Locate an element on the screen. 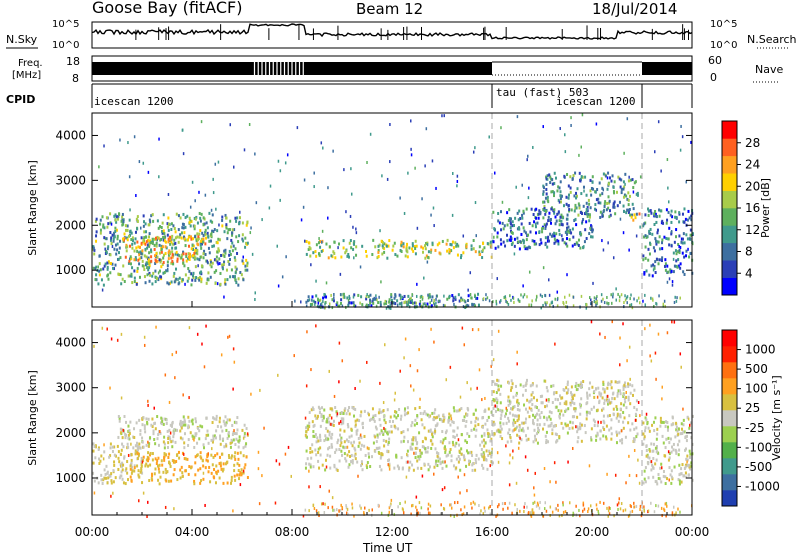 The height and width of the screenshot is (554, 800). nsky-tick-bottom: 10^0 is located at coordinates (65, 45).